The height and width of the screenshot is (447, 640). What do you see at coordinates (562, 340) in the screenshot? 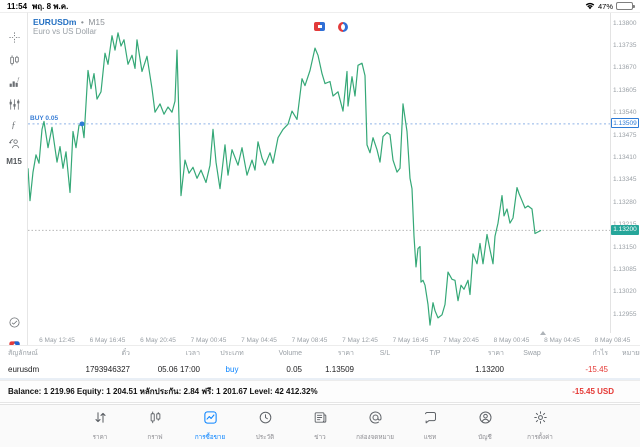
I see `time-tick-label: 8 May 04:45` at bounding box center [562, 340].